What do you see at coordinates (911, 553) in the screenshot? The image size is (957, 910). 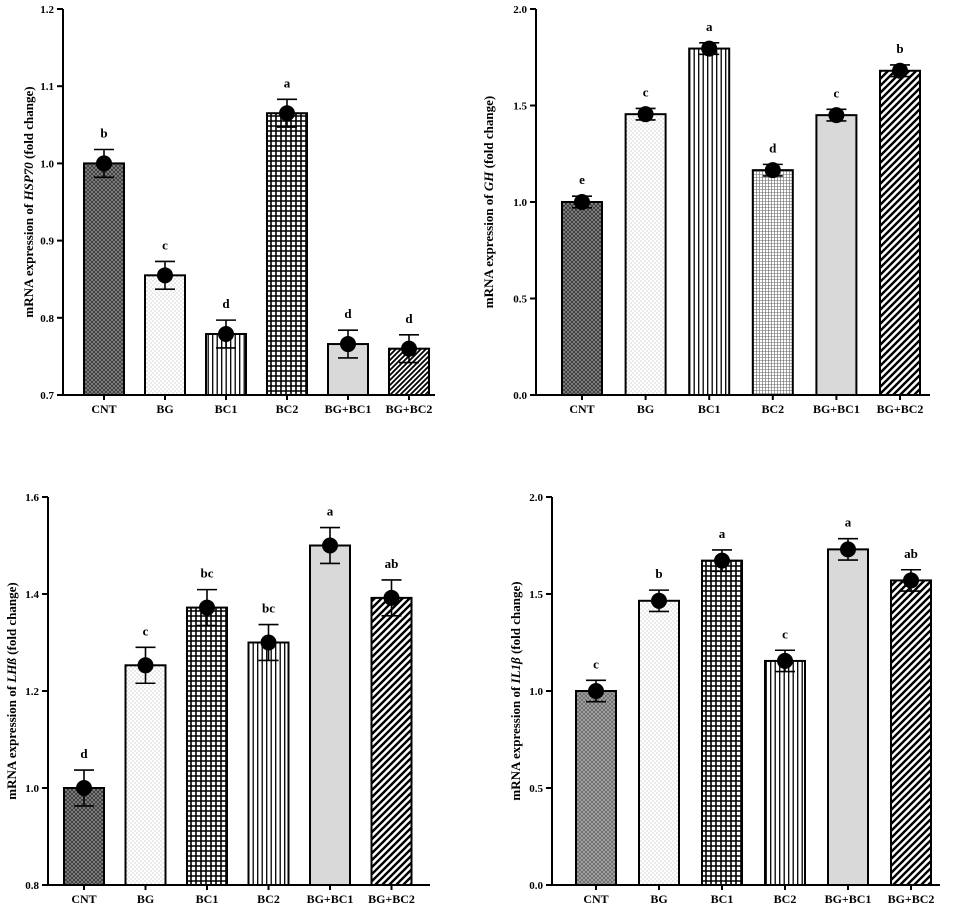 I see `significance-letter: ab` at bounding box center [911, 553].